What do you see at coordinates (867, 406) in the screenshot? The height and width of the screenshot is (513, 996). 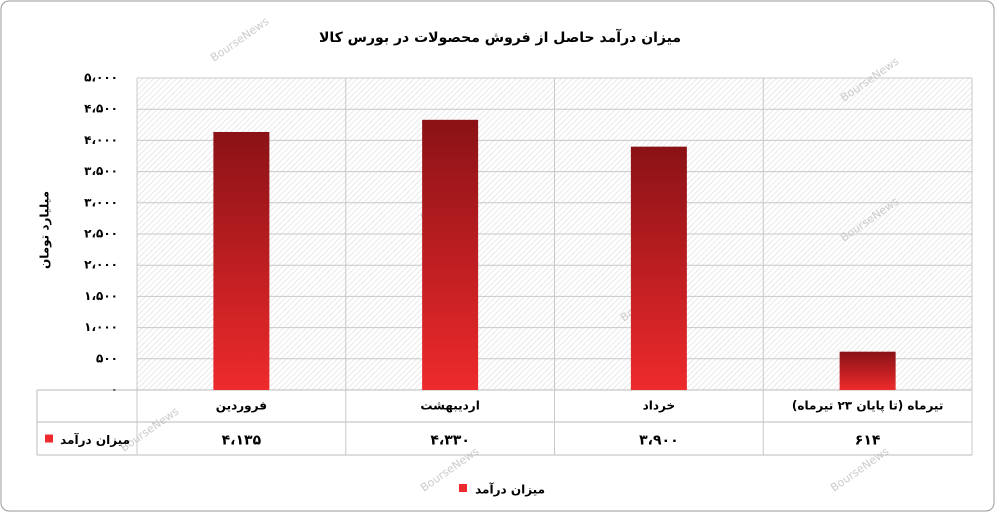 I see `x-tick-label: تیرماه (تا پایان ۲۳ تیرماه)` at bounding box center [867, 406].